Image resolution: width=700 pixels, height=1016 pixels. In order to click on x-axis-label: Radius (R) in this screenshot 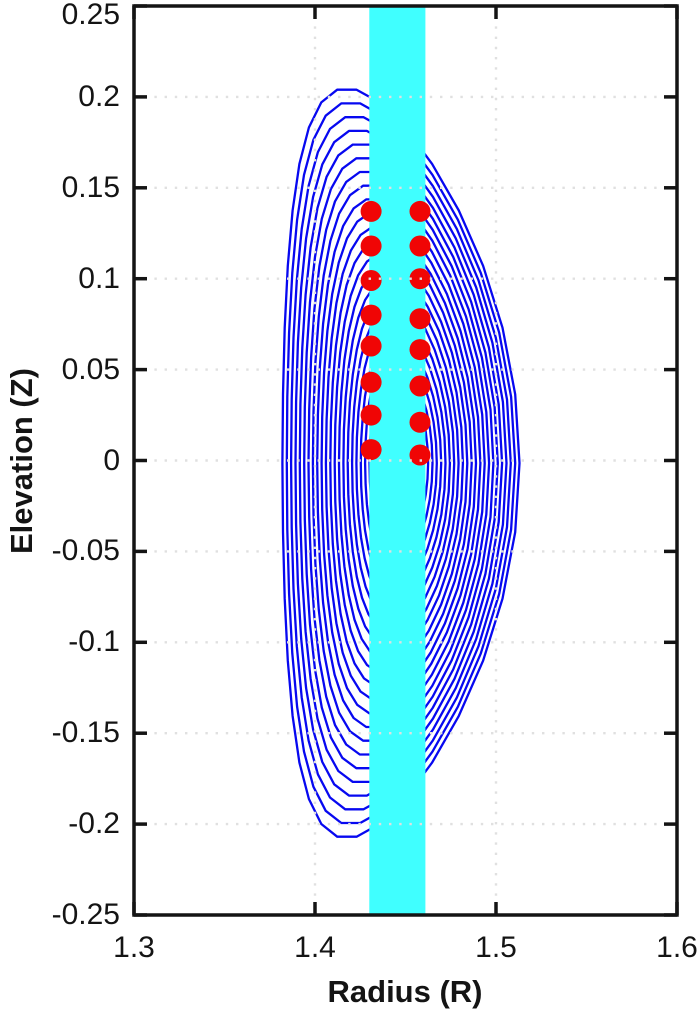, I will do `click(405, 991)`.